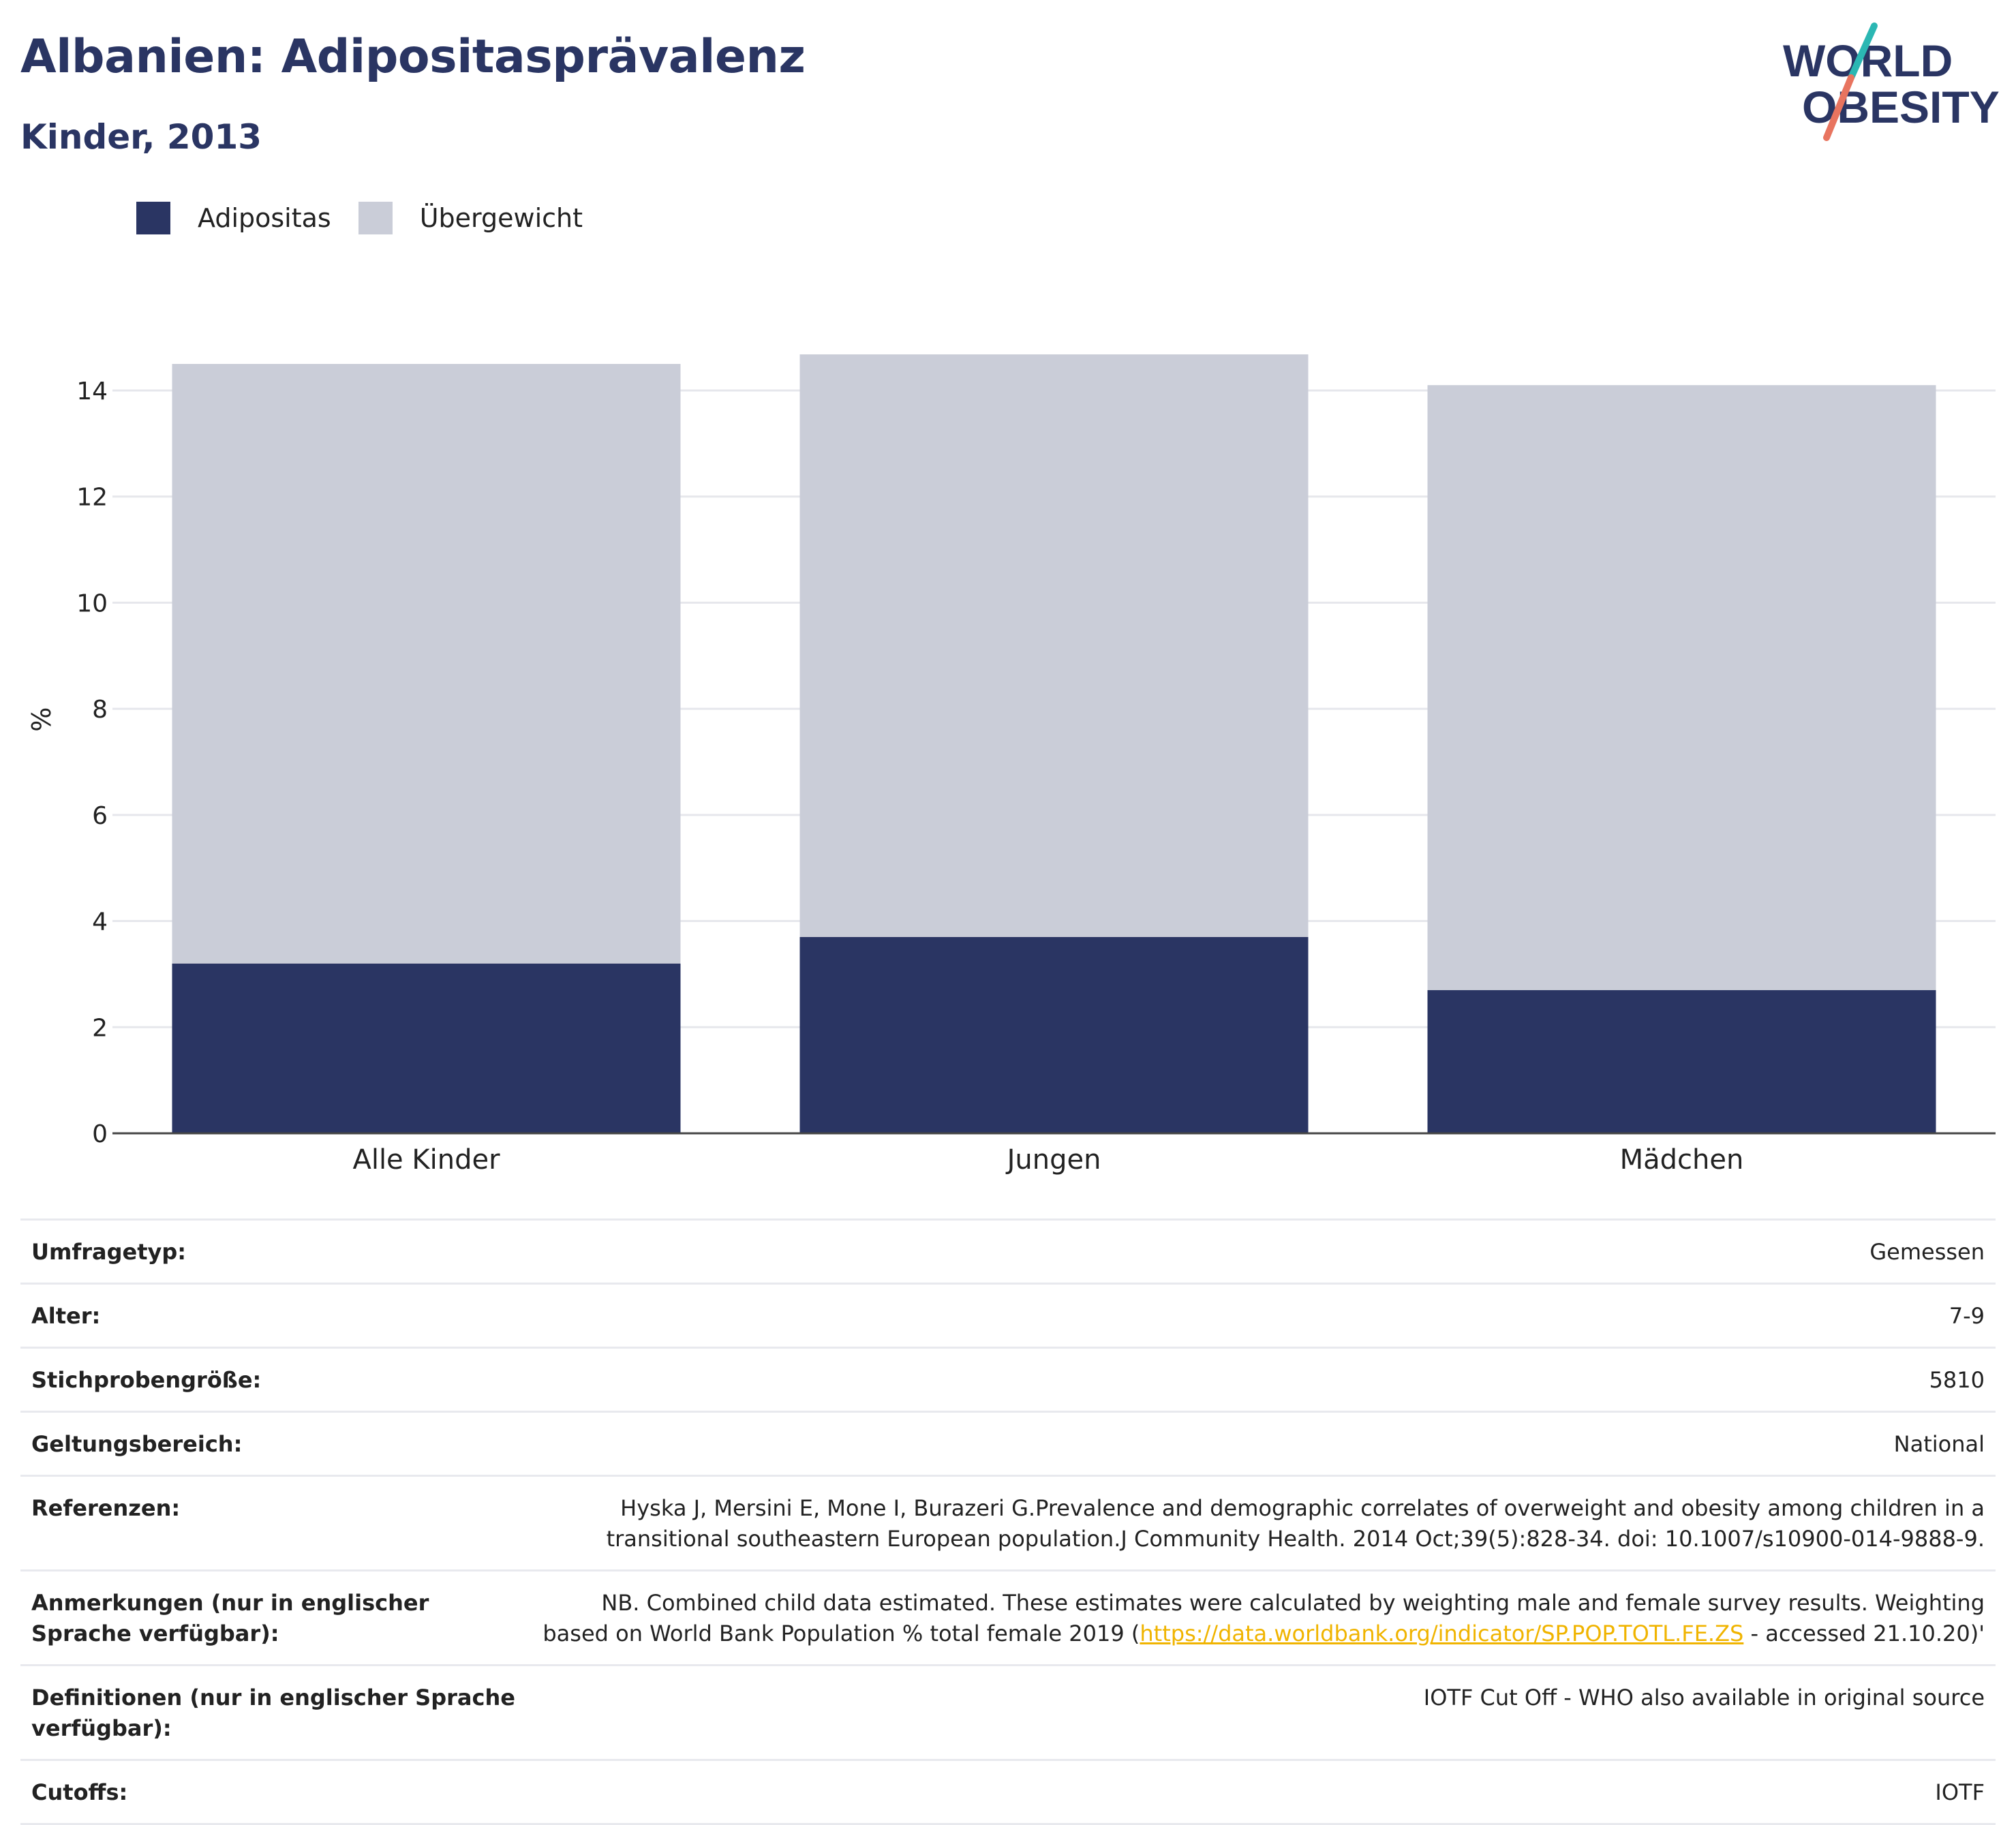  What do you see at coordinates (66, 1316) in the screenshot?
I see `info-label: Alter:` at bounding box center [66, 1316].